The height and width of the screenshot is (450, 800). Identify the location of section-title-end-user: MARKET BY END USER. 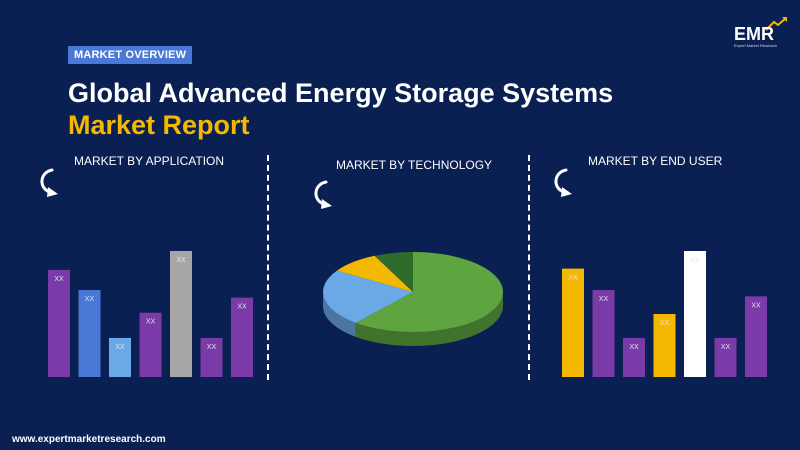
(655, 161).